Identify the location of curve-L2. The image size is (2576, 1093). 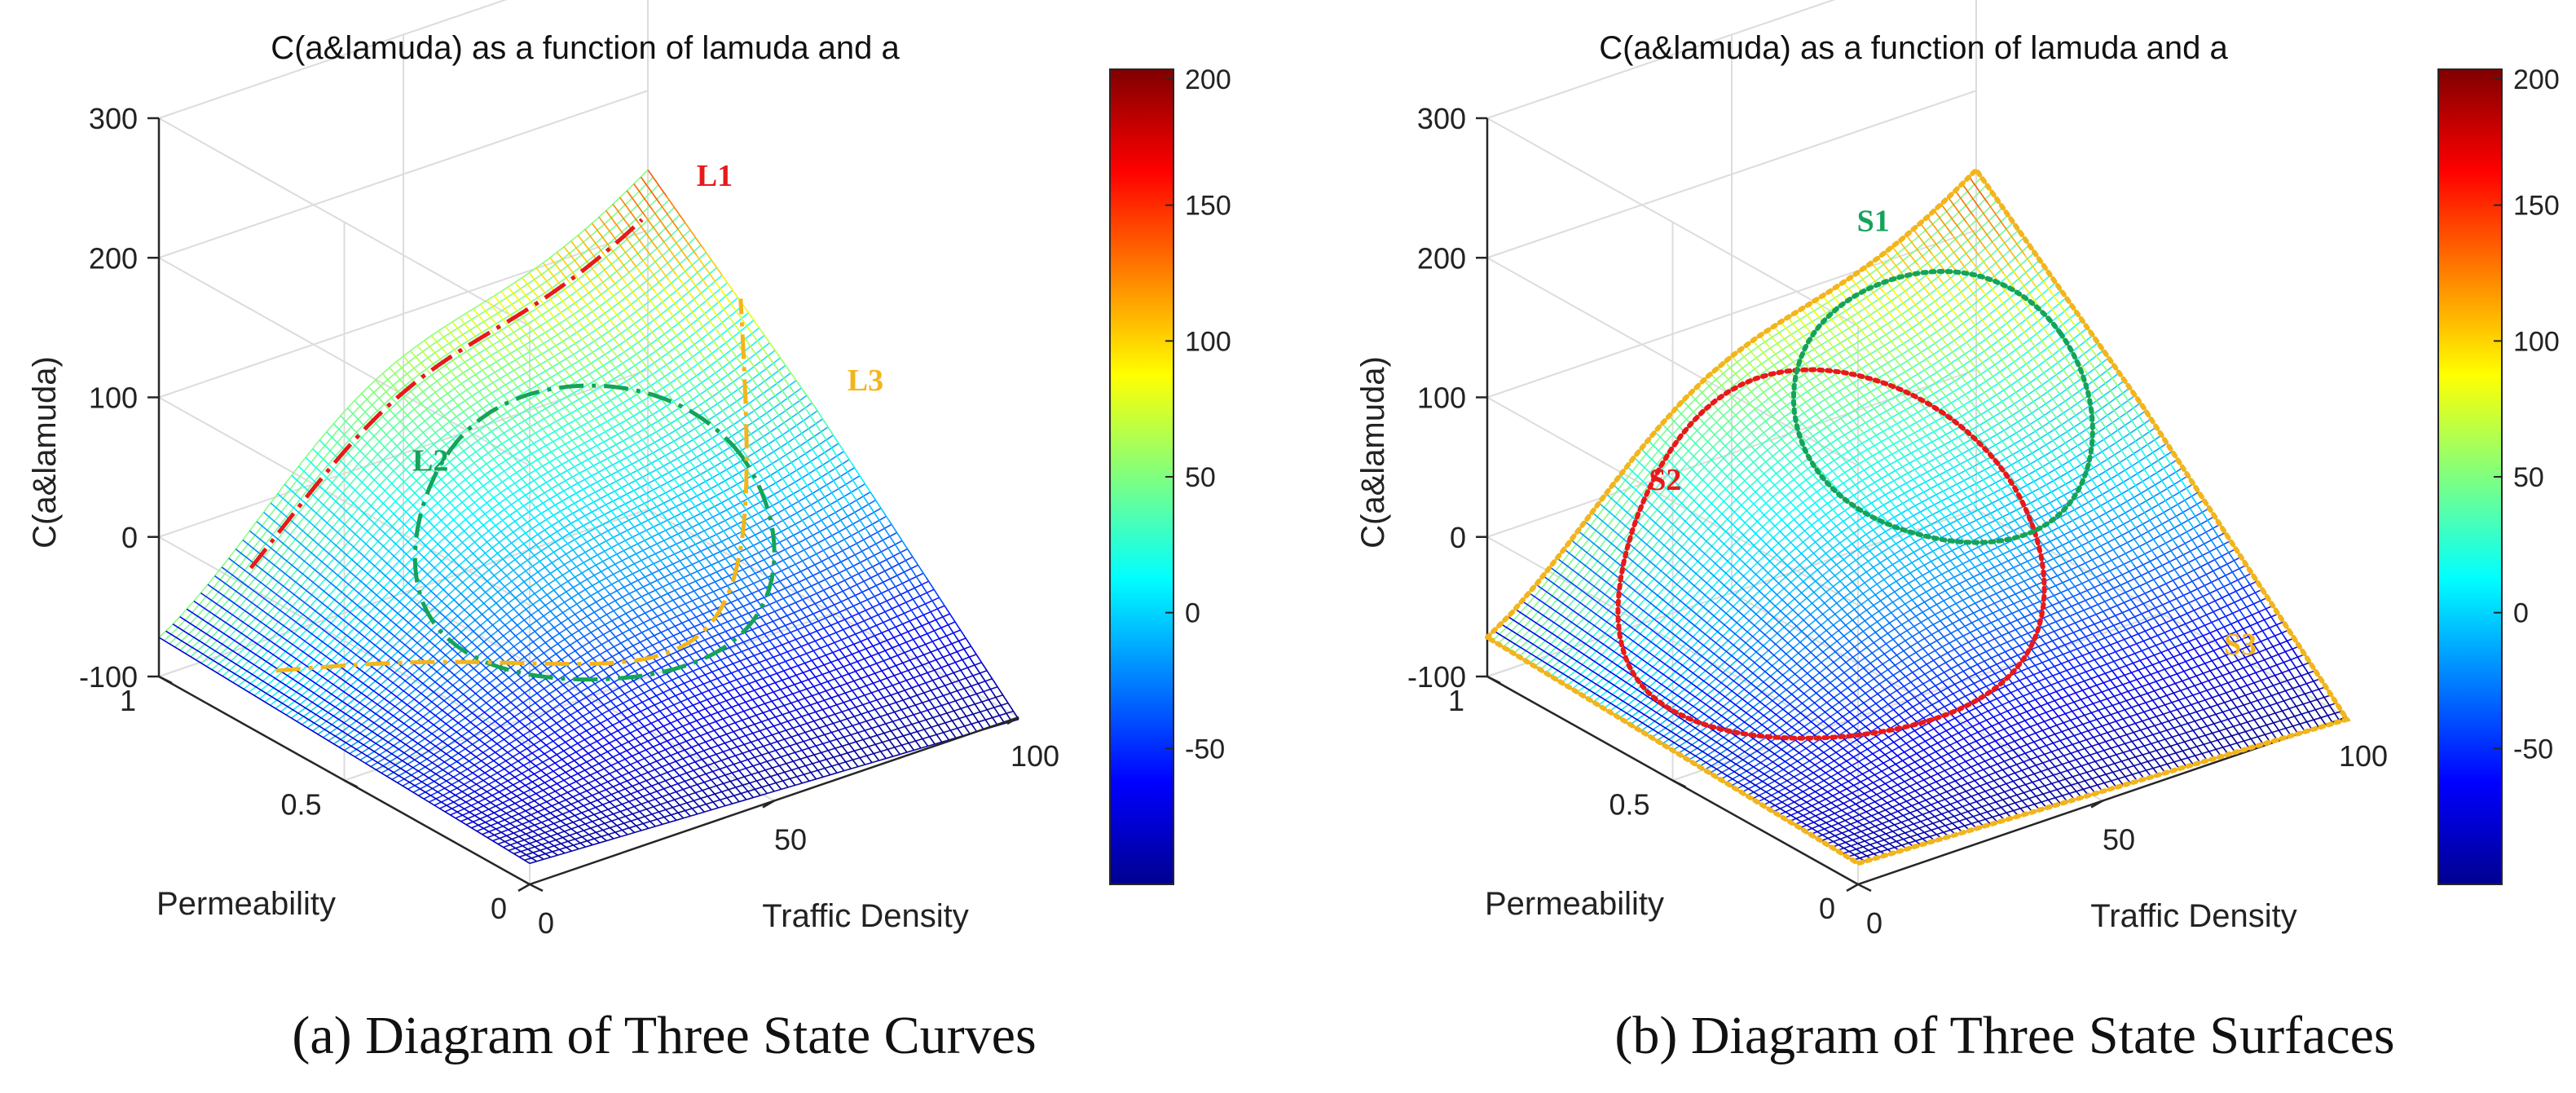
(594, 532).